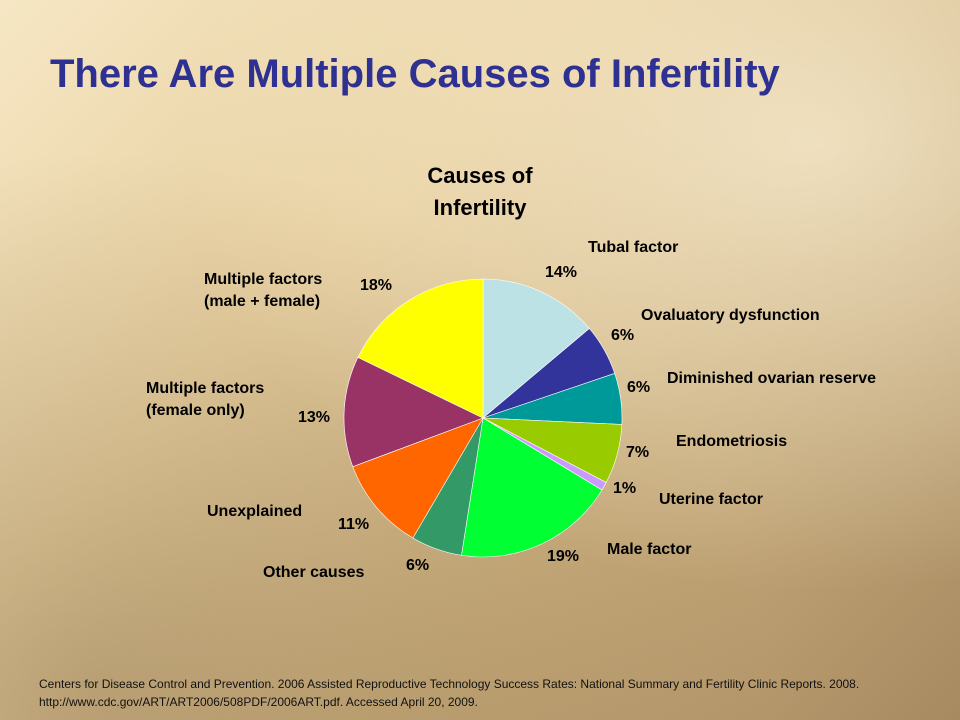 Image resolution: width=960 pixels, height=720 pixels. I want to click on label-tubal-factor: Tubal factor, so click(633, 247).